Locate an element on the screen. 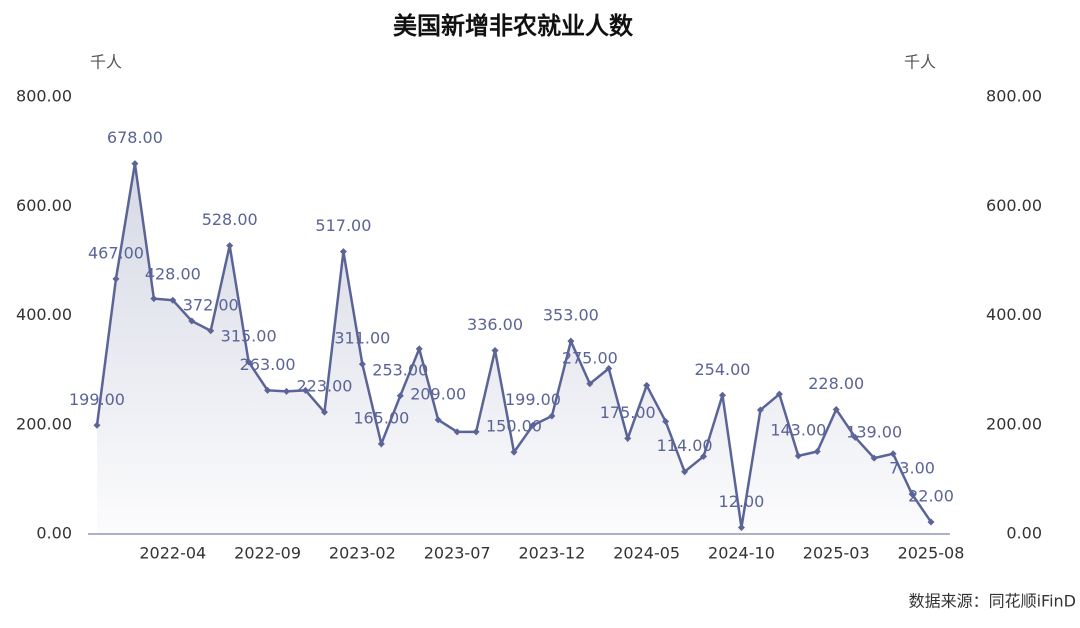 The height and width of the screenshot is (628, 1080). value-label: 263.00 is located at coordinates (268, 364).